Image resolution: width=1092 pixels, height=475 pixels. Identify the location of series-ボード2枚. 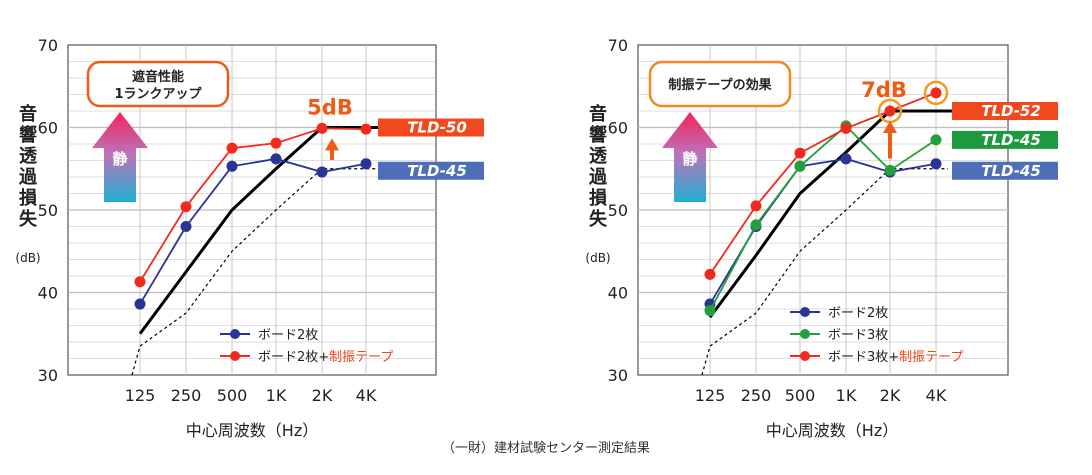
(253, 231).